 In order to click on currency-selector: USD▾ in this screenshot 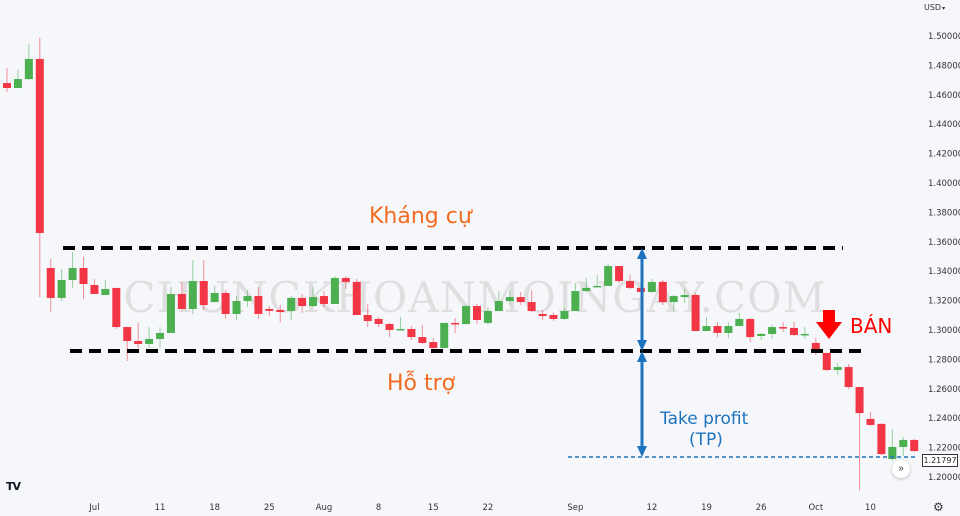, I will do `click(934, 7)`.